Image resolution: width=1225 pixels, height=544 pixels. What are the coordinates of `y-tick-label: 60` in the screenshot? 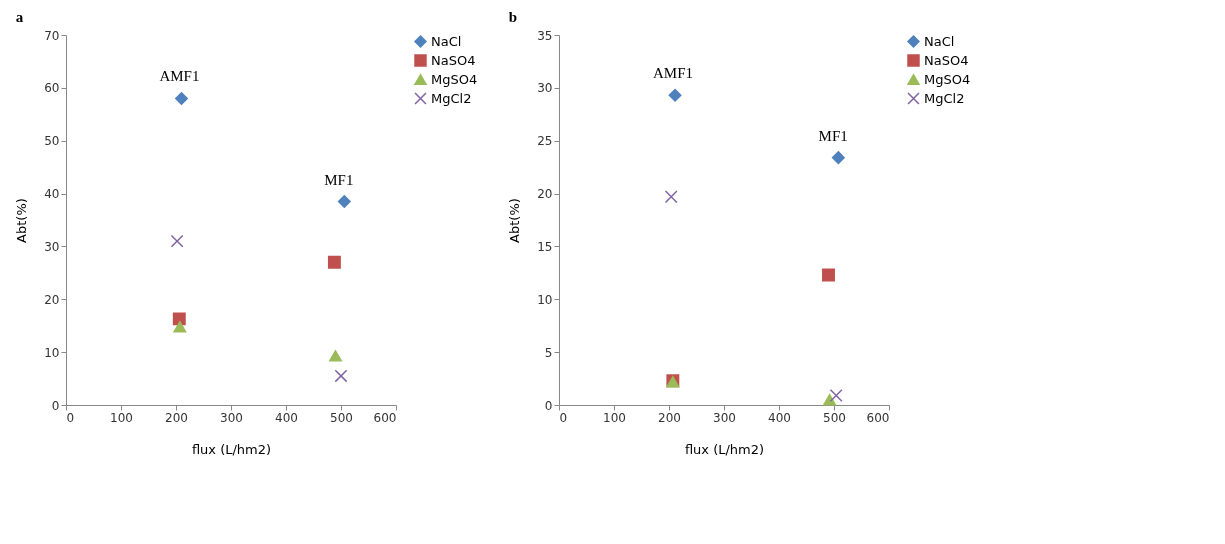 It's located at (52, 88).